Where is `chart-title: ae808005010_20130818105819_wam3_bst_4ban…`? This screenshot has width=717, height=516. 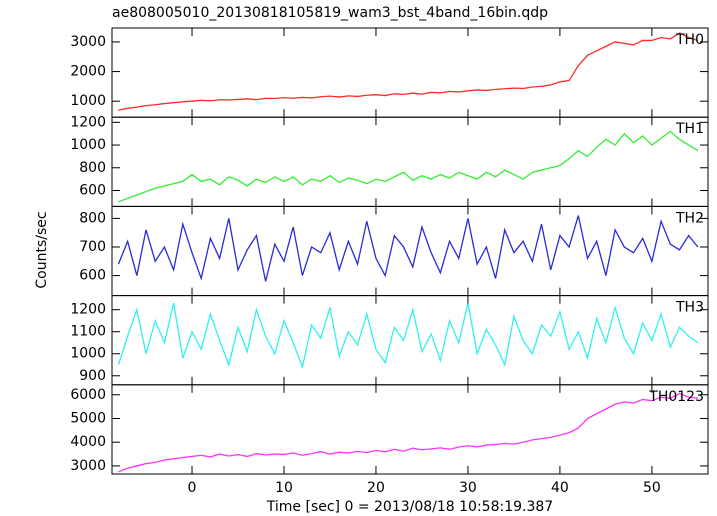
chart-title: ae808005010_20130818105819_wam3_bst_4ban… is located at coordinates (330, 13).